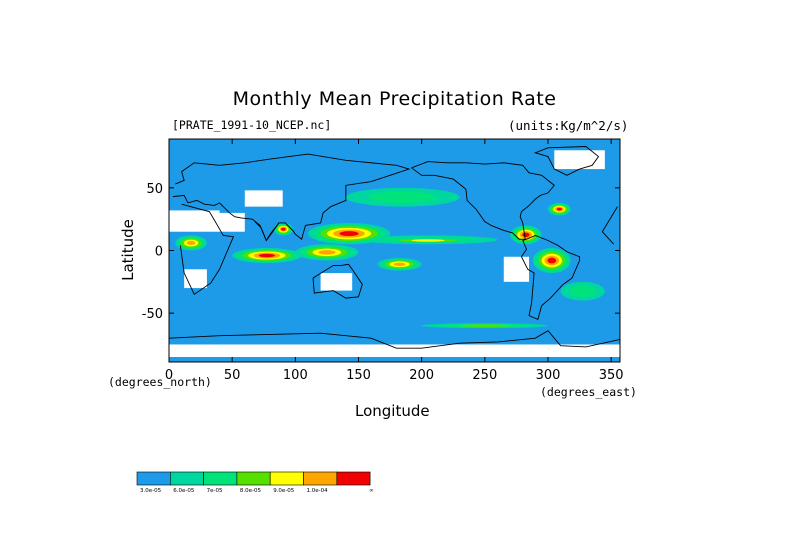 The height and width of the screenshot is (558, 789). I want to click on y-unit-label: (degrees_north), so click(160, 382).